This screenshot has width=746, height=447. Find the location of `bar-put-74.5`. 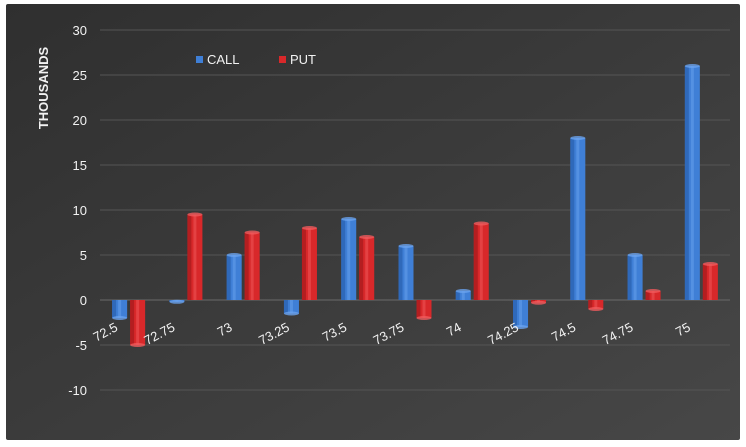

bar-put-74.5 is located at coordinates (596, 305).